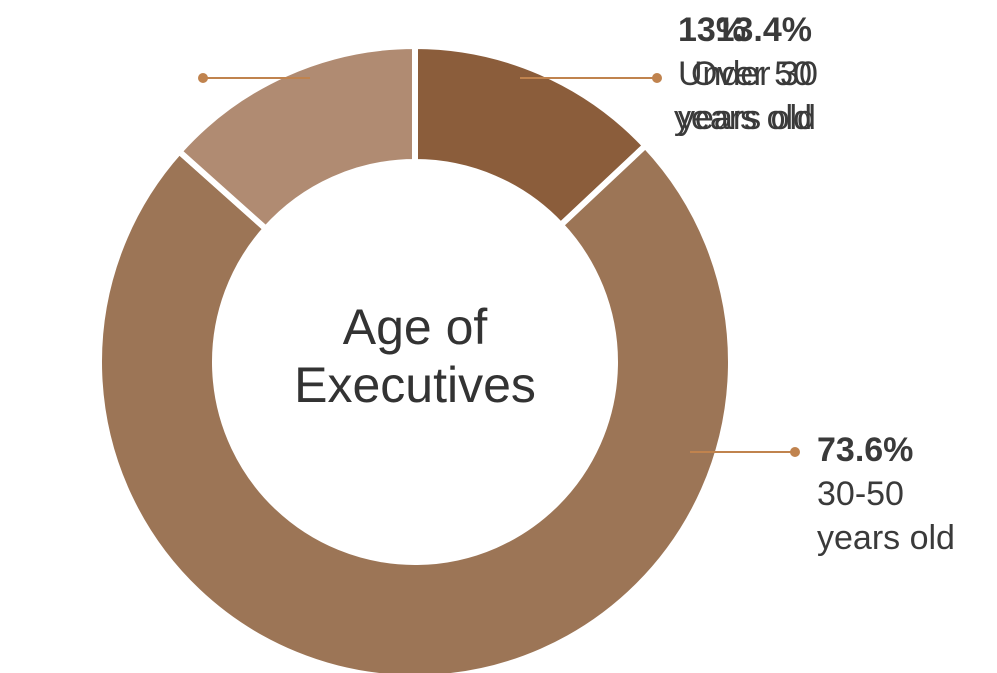  What do you see at coordinates (865, 450) in the screenshot?
I see `value-label: 73.6%` at bounding box center [865, 450].